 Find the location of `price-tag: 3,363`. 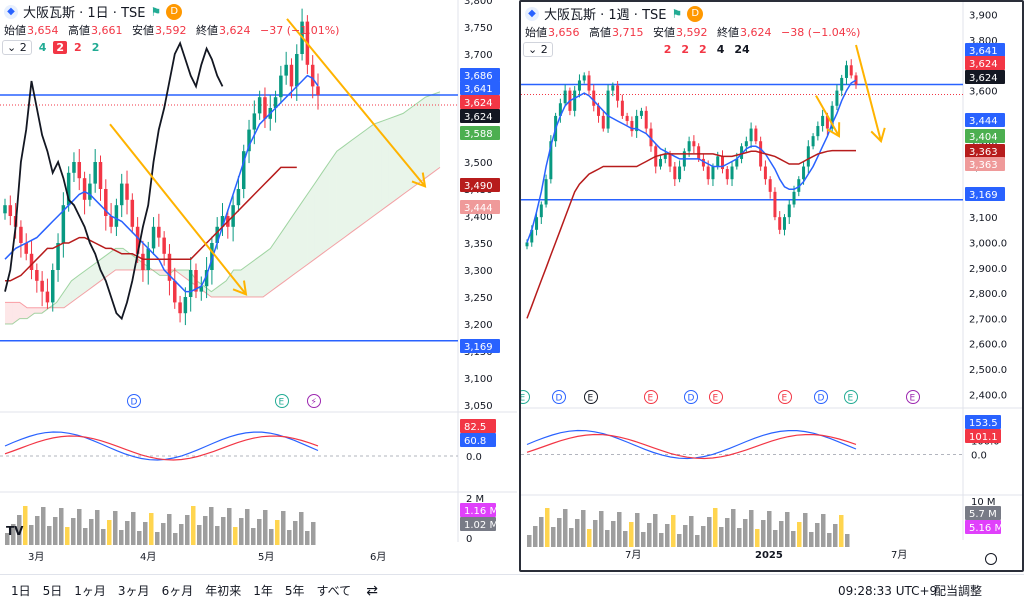

price-tag: 3,363 is located at coordinates (983, 165).